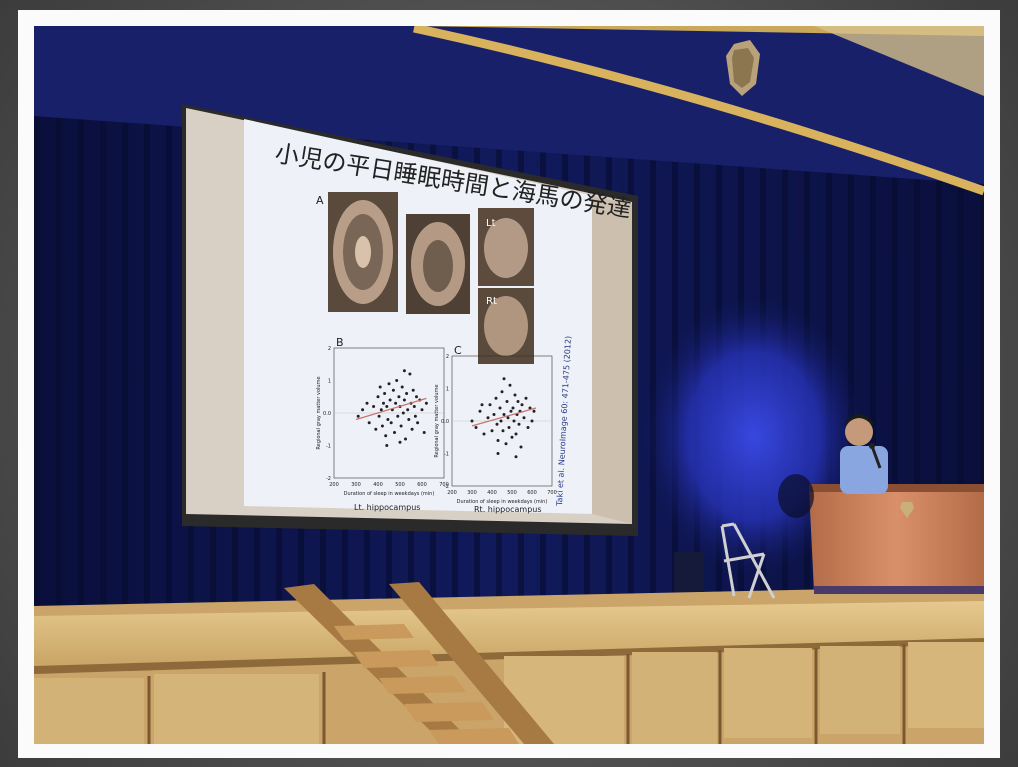 The height and width of the screenshot is (767, 1018). What do you see at coordinates (319, 412) in the screenshot?
I see `y-axis-label: Regional gray matter volume` at bounding box center [319, 412].